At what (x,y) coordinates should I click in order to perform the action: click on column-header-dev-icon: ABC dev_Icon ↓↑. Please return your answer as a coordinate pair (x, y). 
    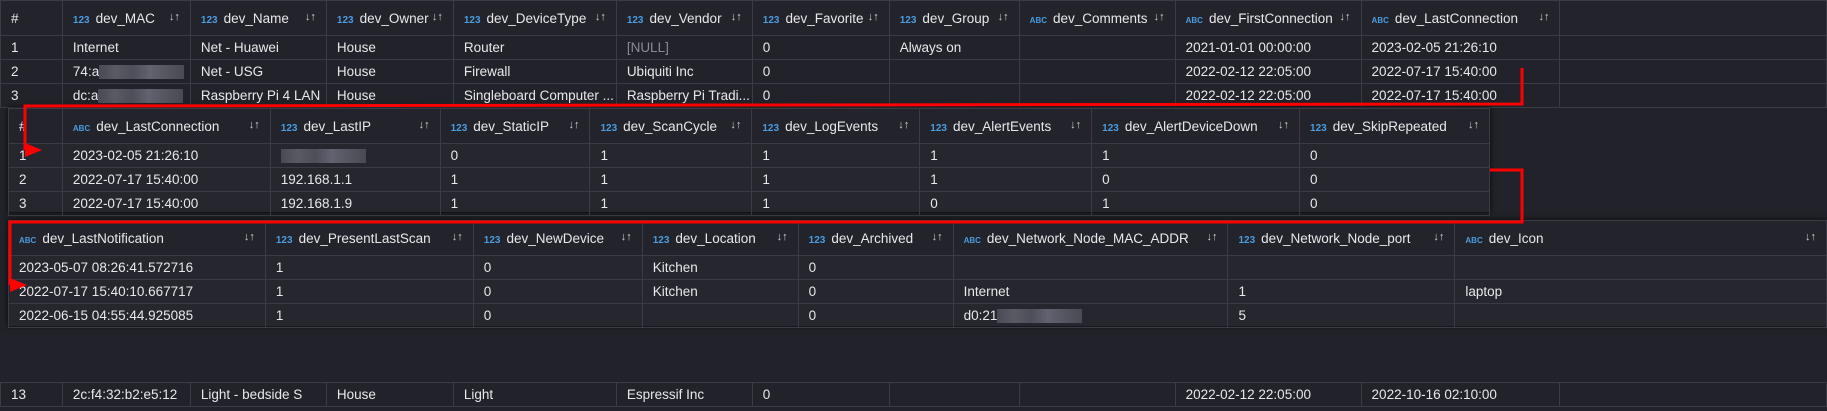
    Looking at the image, I should click on (1640, 238).